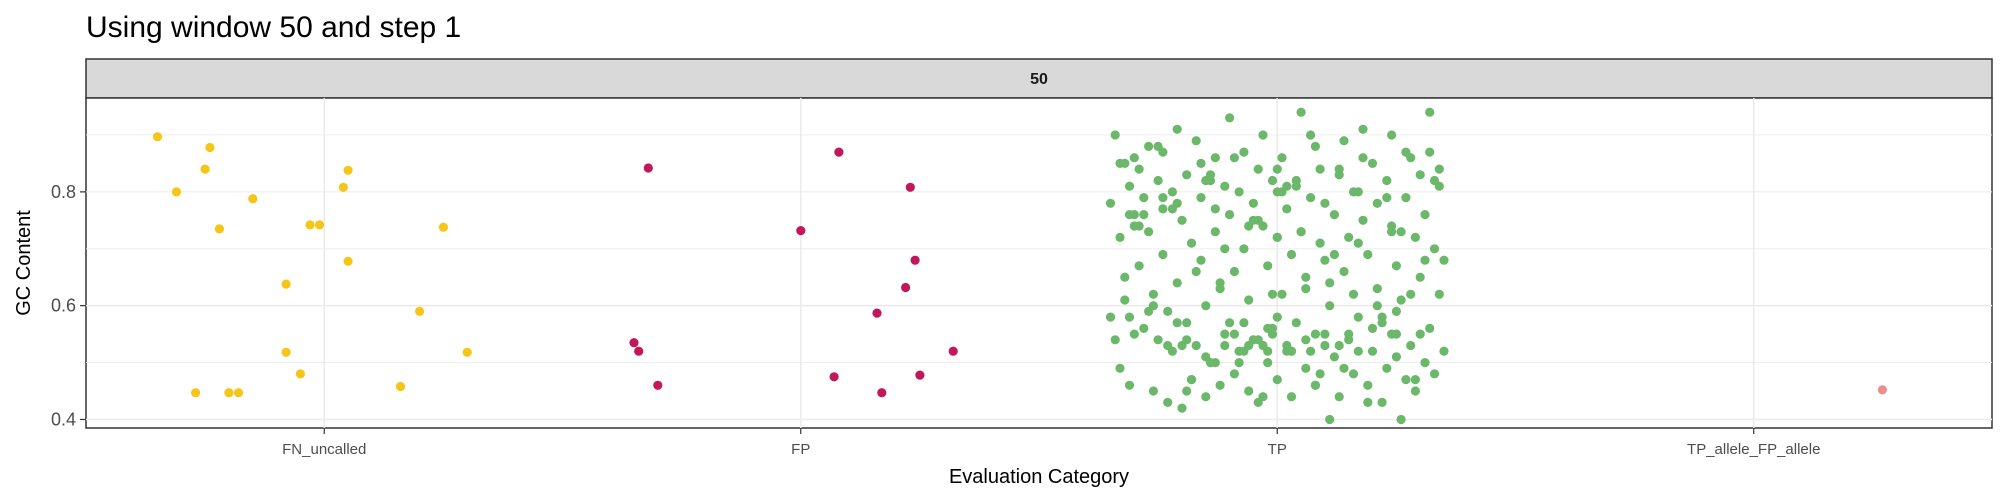 Image resolution: width=2000 pixels, height=500 pixels. I want to click on facet-strip, so click(1039, 78).